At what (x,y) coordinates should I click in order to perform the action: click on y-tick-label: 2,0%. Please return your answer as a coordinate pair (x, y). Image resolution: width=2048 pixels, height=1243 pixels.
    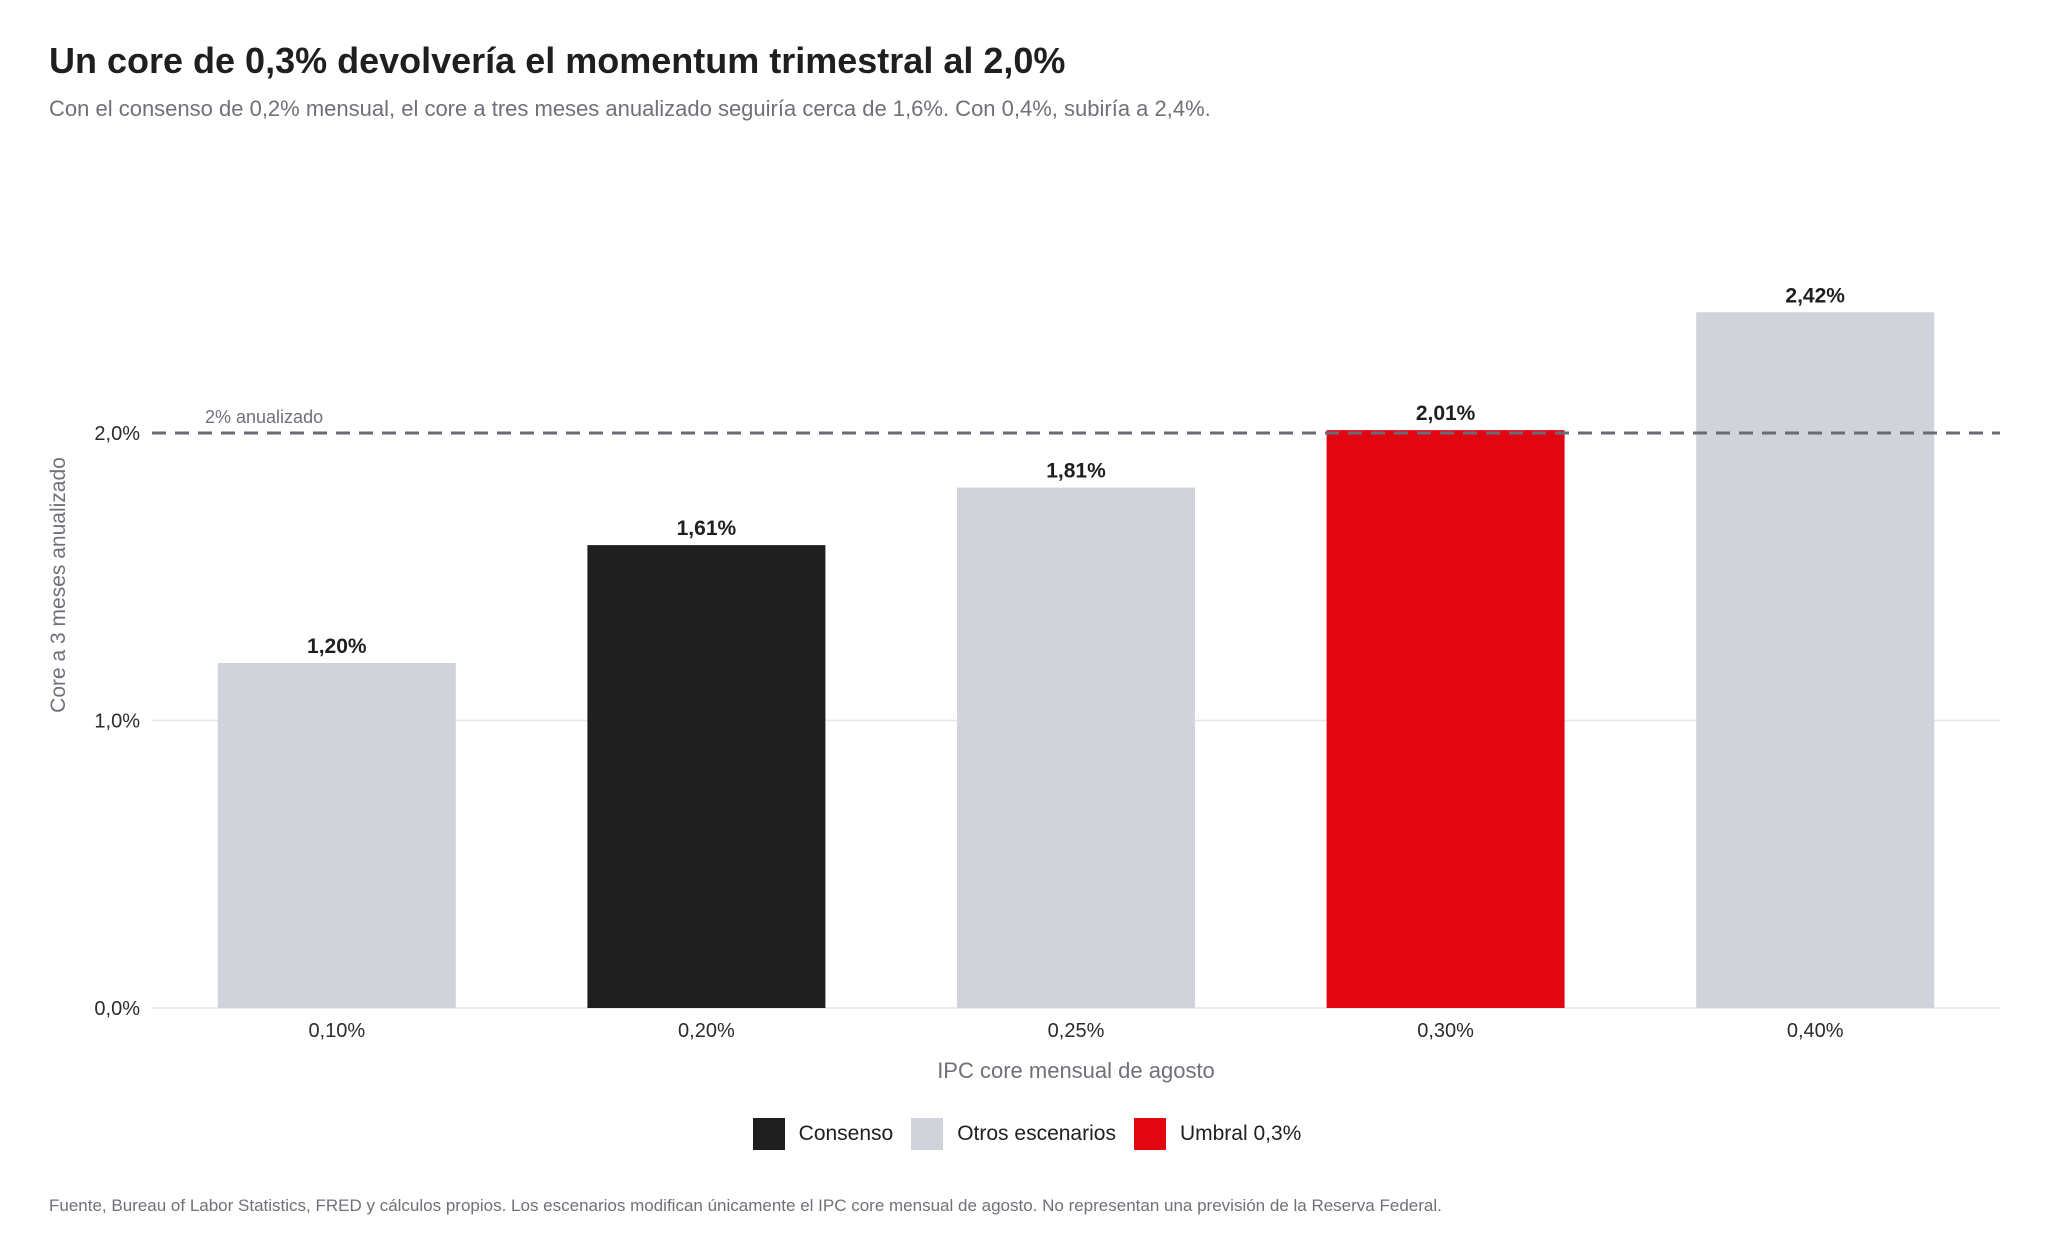
    Looking at the image, I should click on (117, 434).